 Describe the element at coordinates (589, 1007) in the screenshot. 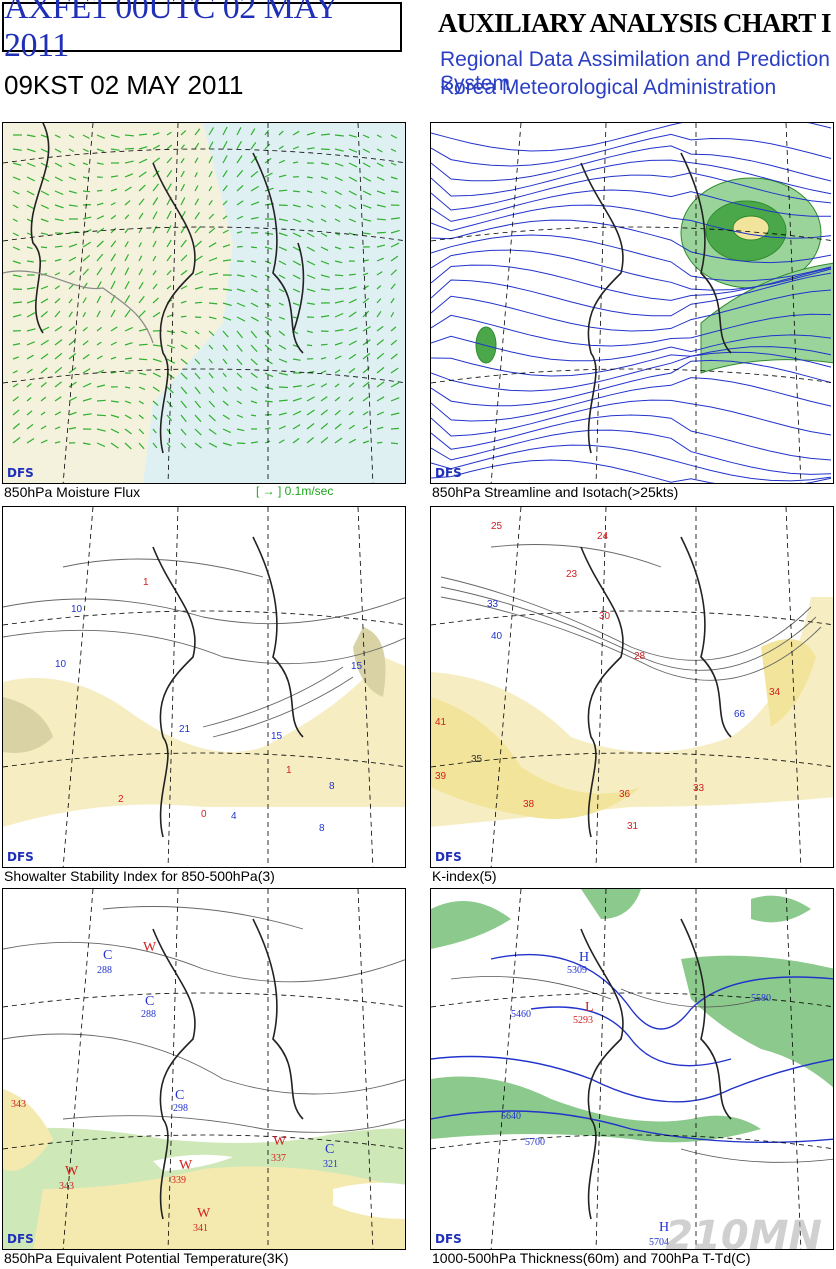

I see `low-center-label: L` at that location.